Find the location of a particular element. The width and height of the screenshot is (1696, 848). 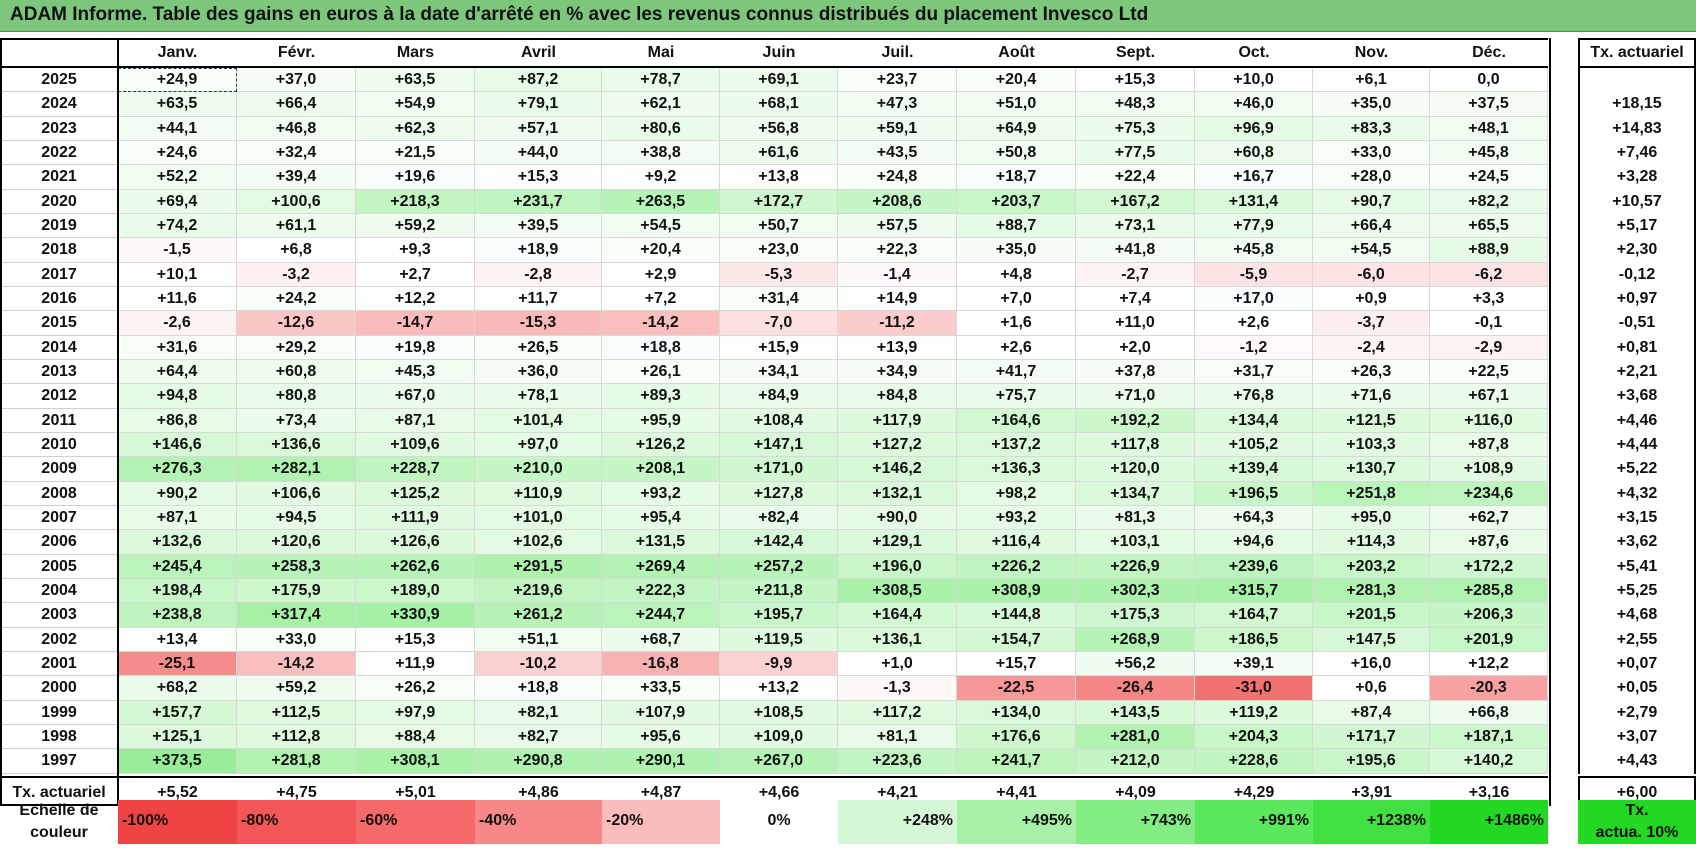

value-cell: +84,8 is located at coordinates (897, 396).